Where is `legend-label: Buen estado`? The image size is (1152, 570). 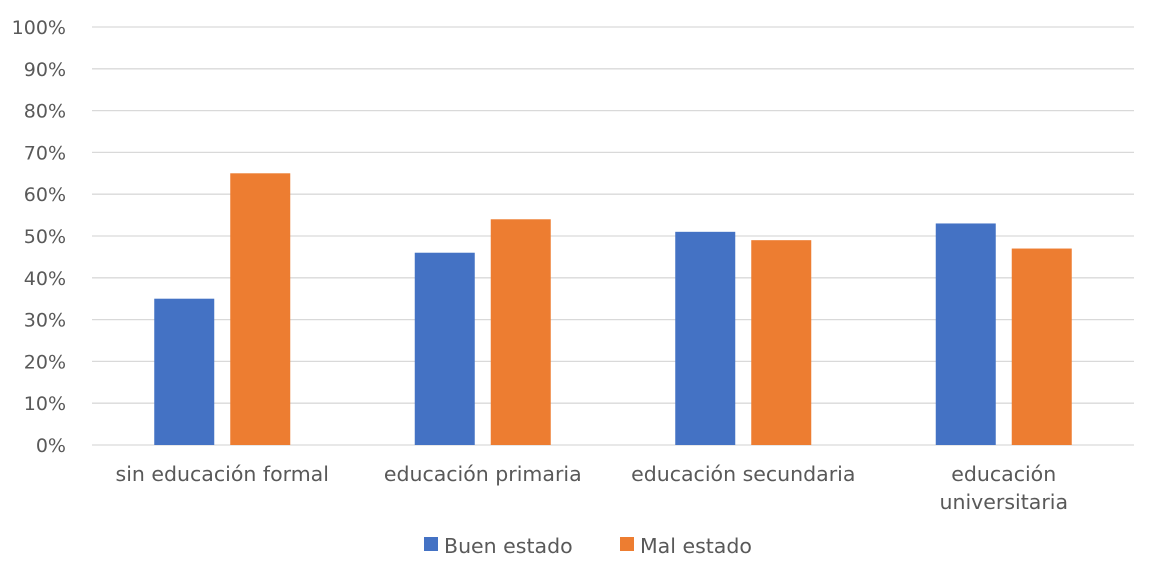 legend-label: Buen estado is located at coordinates (508, 546).